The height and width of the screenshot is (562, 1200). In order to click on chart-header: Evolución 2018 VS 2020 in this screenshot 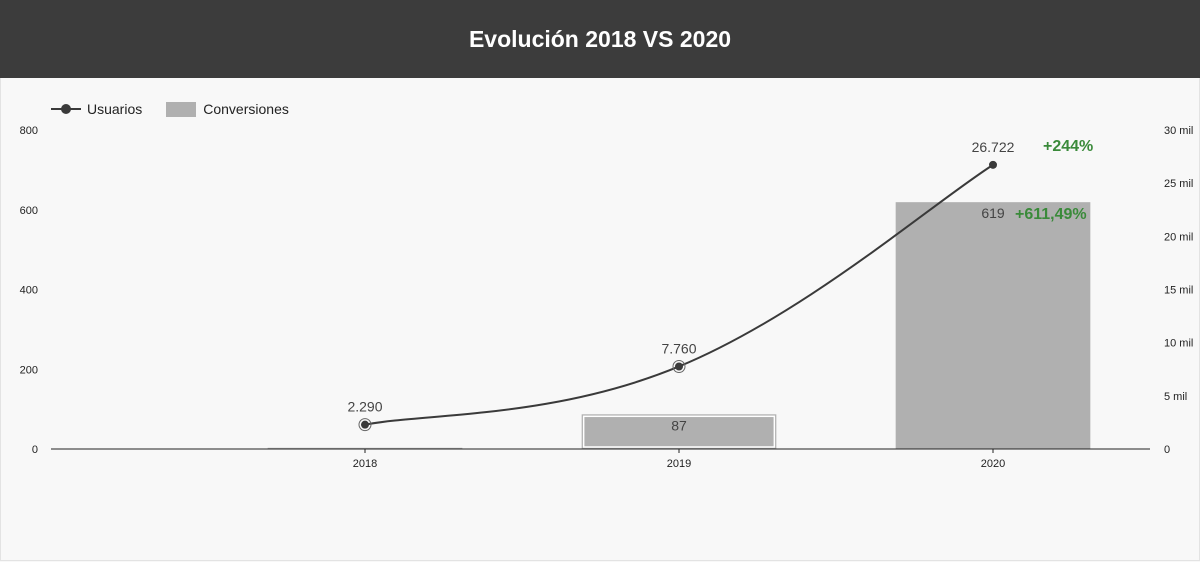, I will do `click(600, 39)`.